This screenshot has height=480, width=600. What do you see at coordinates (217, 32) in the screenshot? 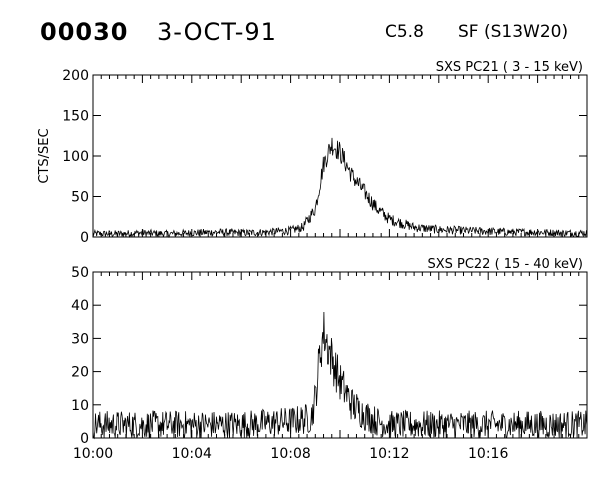
I see `event-date: 3-OCT-91` at bounding box center [217, 32].